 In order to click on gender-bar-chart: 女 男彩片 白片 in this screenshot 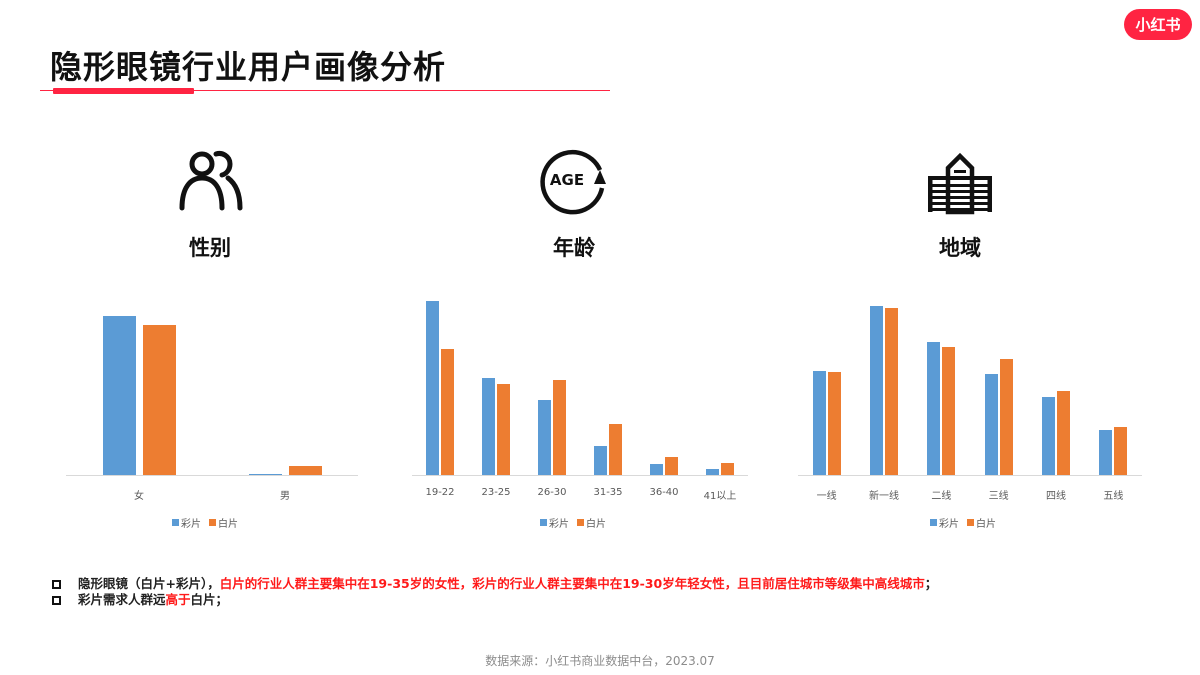, I will do `click(212, 410)`.